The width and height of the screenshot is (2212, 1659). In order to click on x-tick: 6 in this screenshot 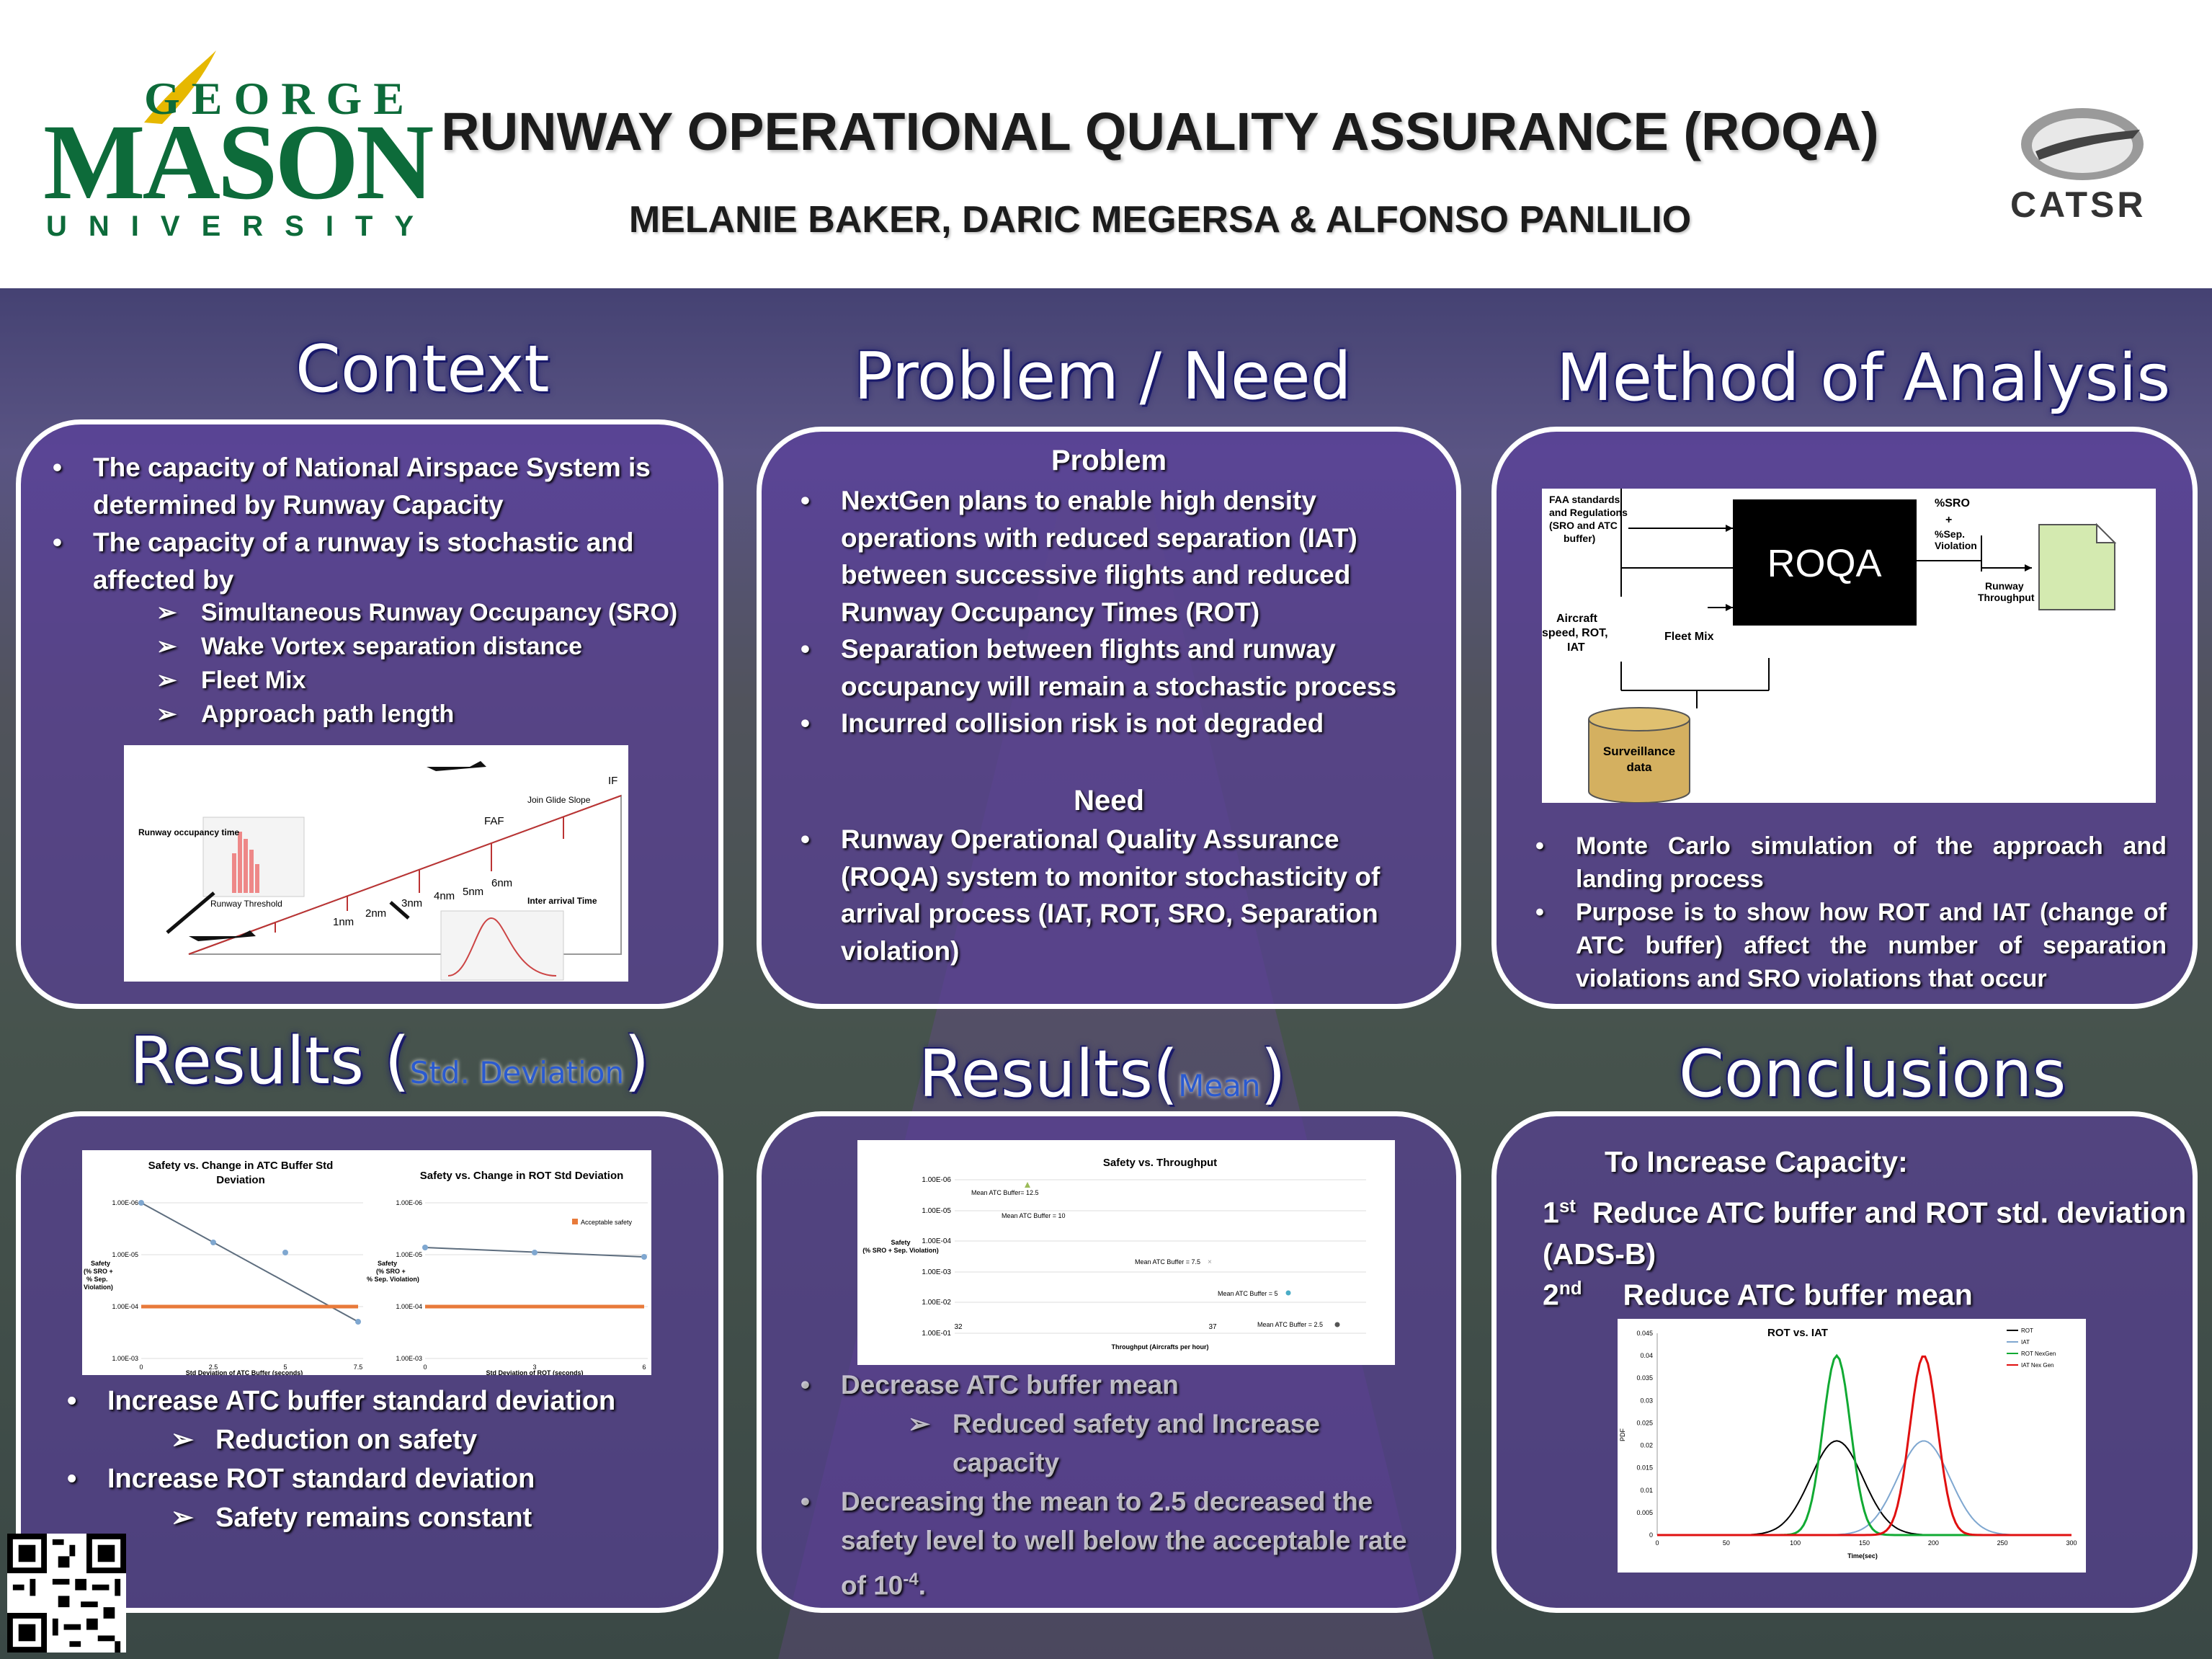, I will do `click(644, 1367)`.